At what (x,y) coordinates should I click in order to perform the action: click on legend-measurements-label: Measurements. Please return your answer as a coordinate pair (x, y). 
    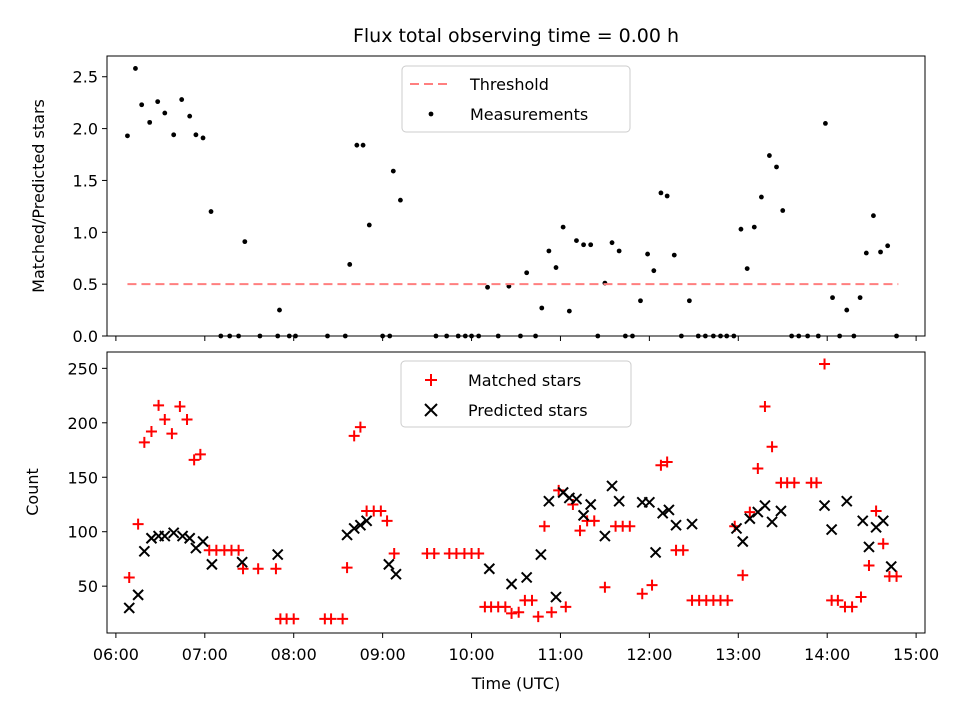
    Looking at the image, I should click on (529, 114).